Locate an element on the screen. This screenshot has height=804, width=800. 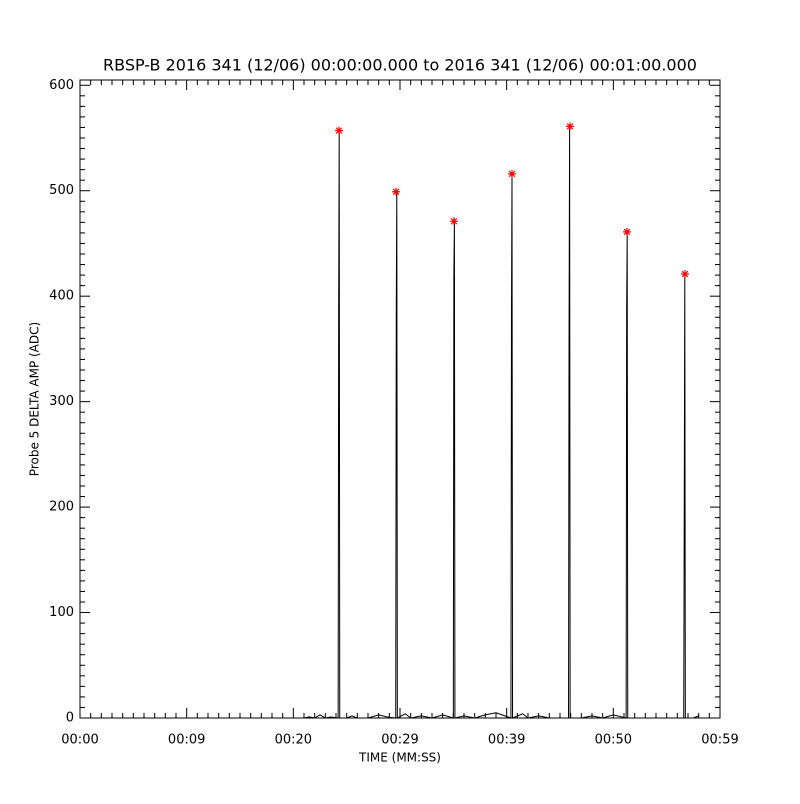
y-tick-label: 400 is located at coordinates (61, 296).